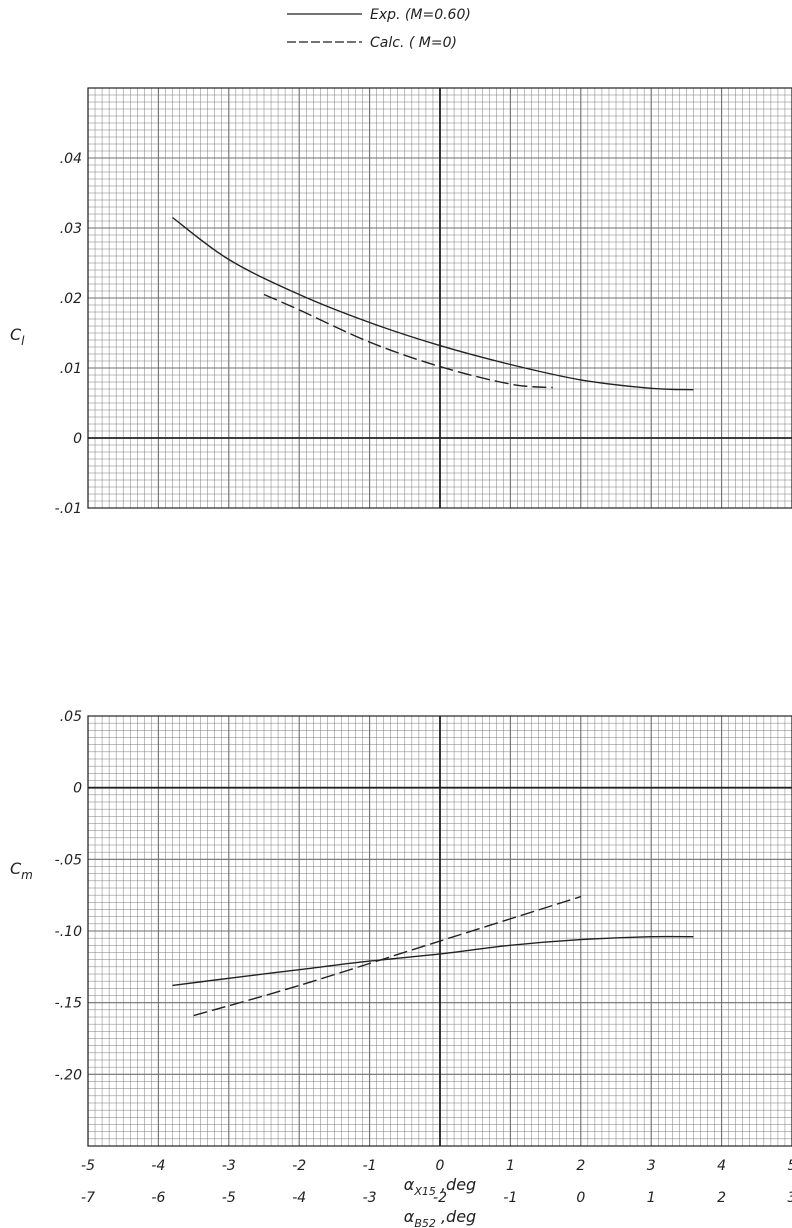 This screenshot has height=1228, width=792. I want to click on y-tick-label: -.01, so click(68, 509).